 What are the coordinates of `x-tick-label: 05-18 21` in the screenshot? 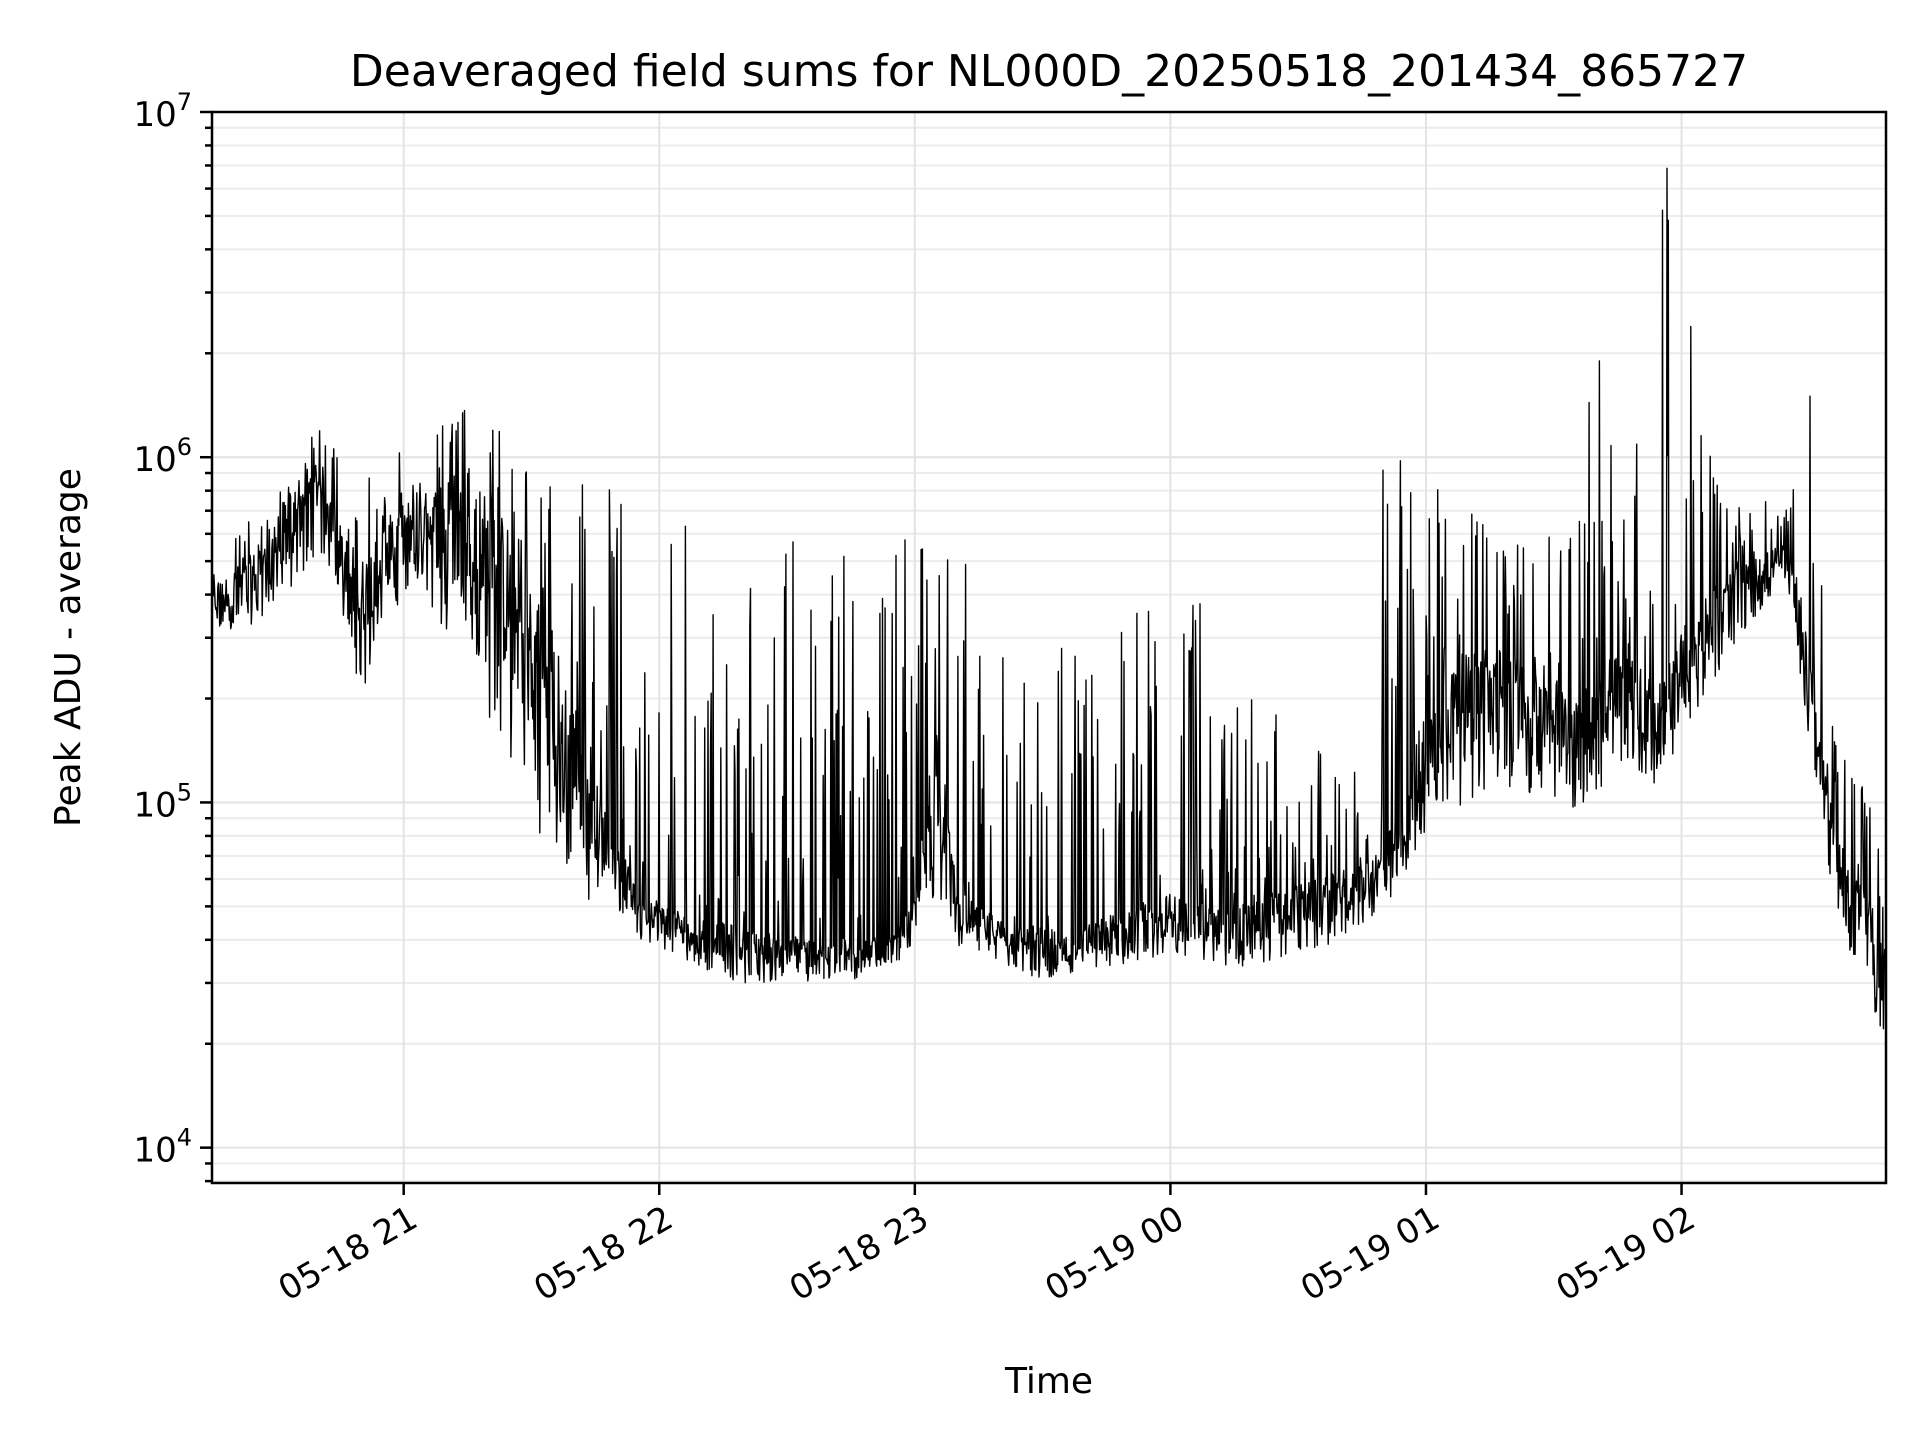 It's located at (348, 1253).